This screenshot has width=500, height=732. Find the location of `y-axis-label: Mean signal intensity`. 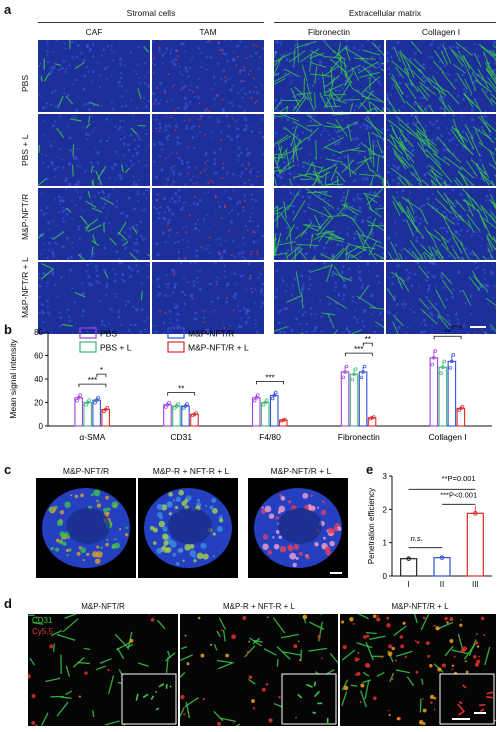

y-axis-label: Mean signal intensity is located at coordinates (13, 379).